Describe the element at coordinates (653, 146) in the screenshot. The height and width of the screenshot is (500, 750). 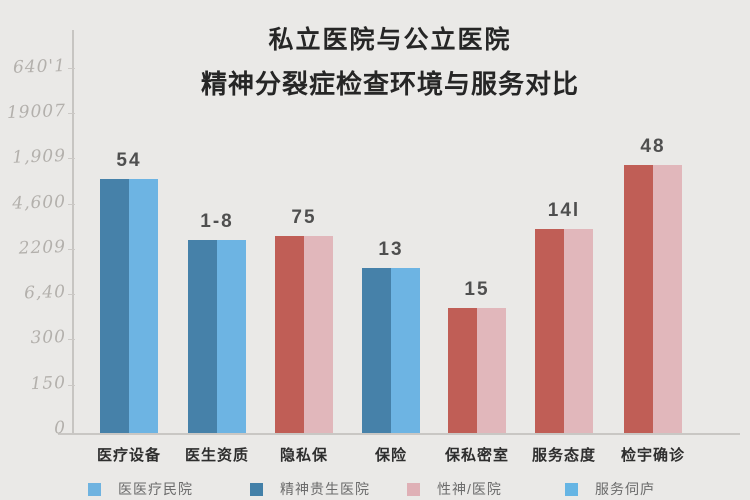
I see `bar-value-label: 48` at that location.